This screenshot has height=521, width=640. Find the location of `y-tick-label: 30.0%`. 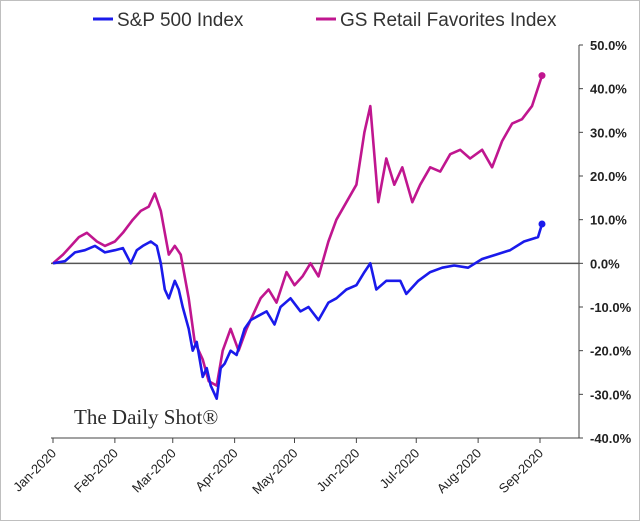

y-tick-label: 30.0% is located at coordinates (608, 132).